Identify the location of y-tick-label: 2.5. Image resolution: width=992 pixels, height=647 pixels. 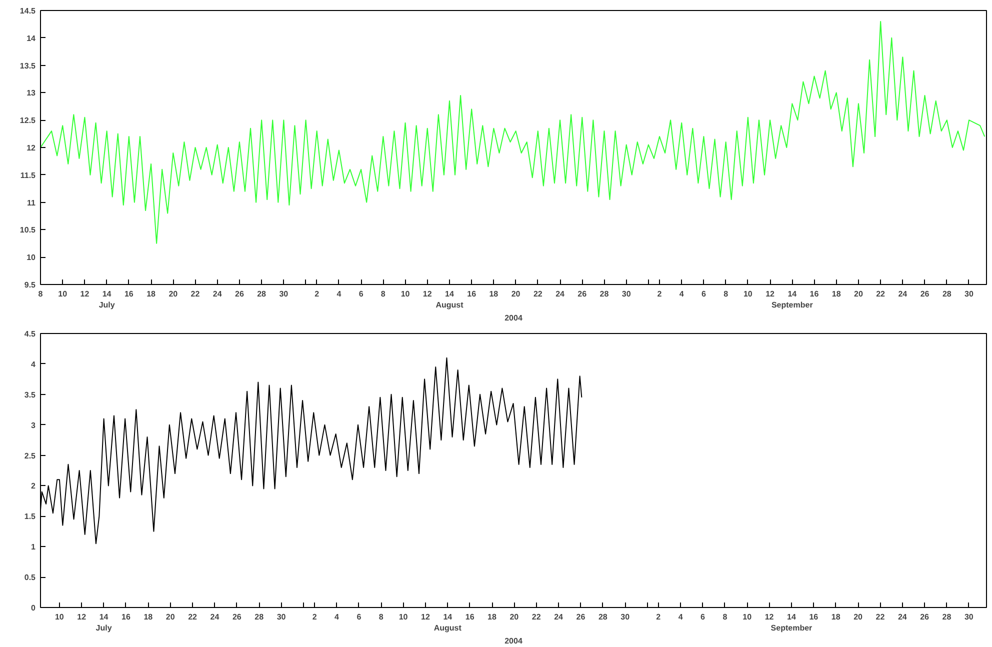
(30, 455).